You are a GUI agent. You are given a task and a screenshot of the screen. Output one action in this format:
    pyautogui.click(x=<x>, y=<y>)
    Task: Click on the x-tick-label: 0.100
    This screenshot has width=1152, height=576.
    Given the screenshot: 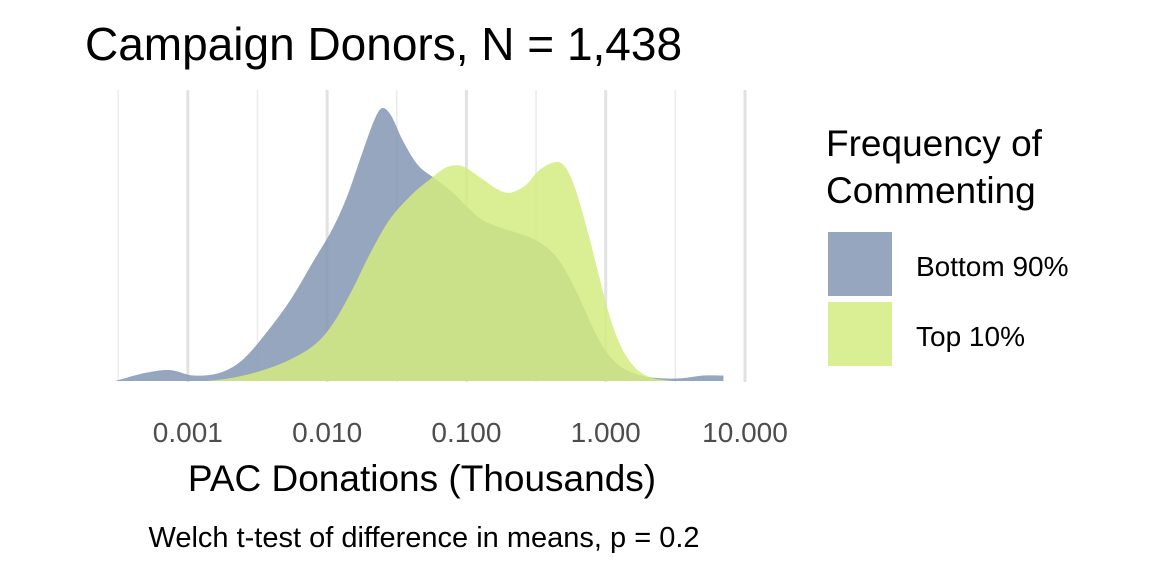 What is the action you would take?
    pyautogui.click(x=466, y=432)
    